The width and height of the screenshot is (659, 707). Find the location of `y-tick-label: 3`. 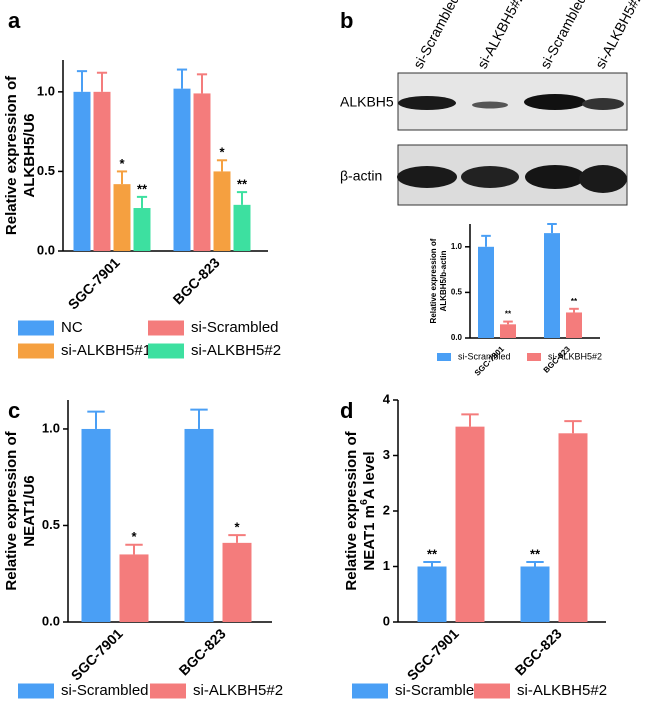

y-tick-label: 3 is located at coordinates (386, 454).